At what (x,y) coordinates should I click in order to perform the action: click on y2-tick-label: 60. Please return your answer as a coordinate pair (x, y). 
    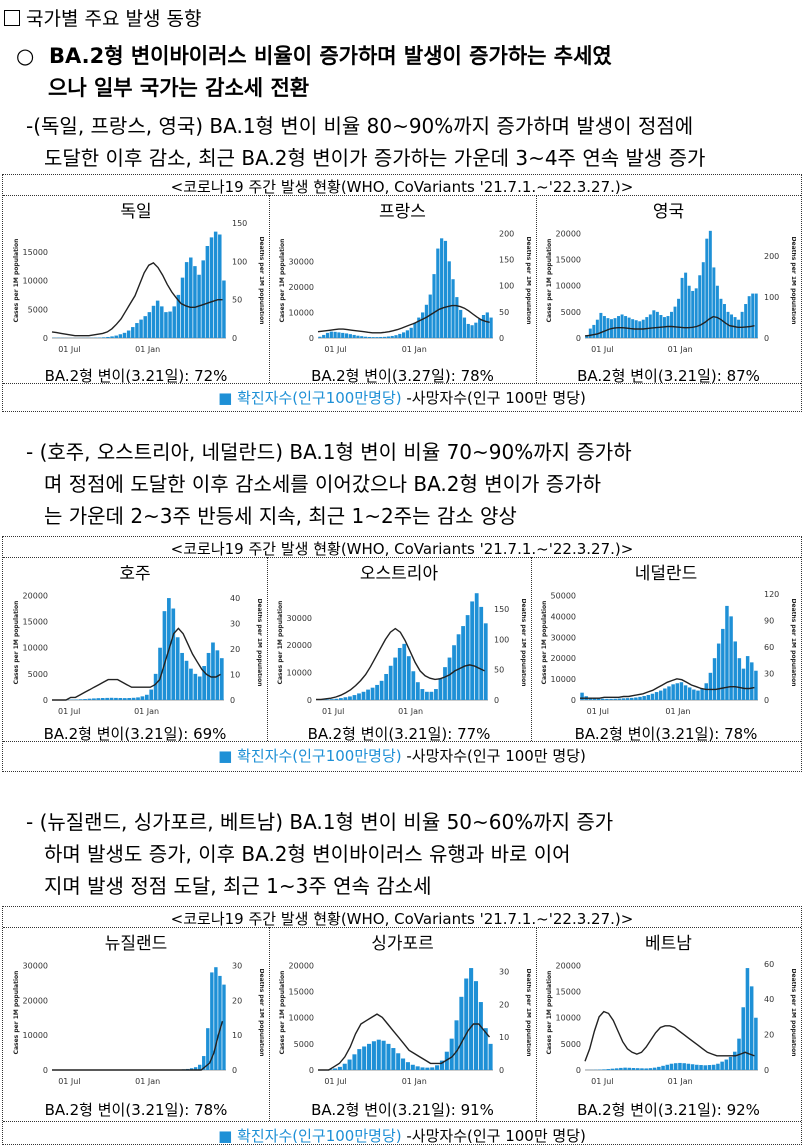
    Looking at the image, I should click on (769, 647).